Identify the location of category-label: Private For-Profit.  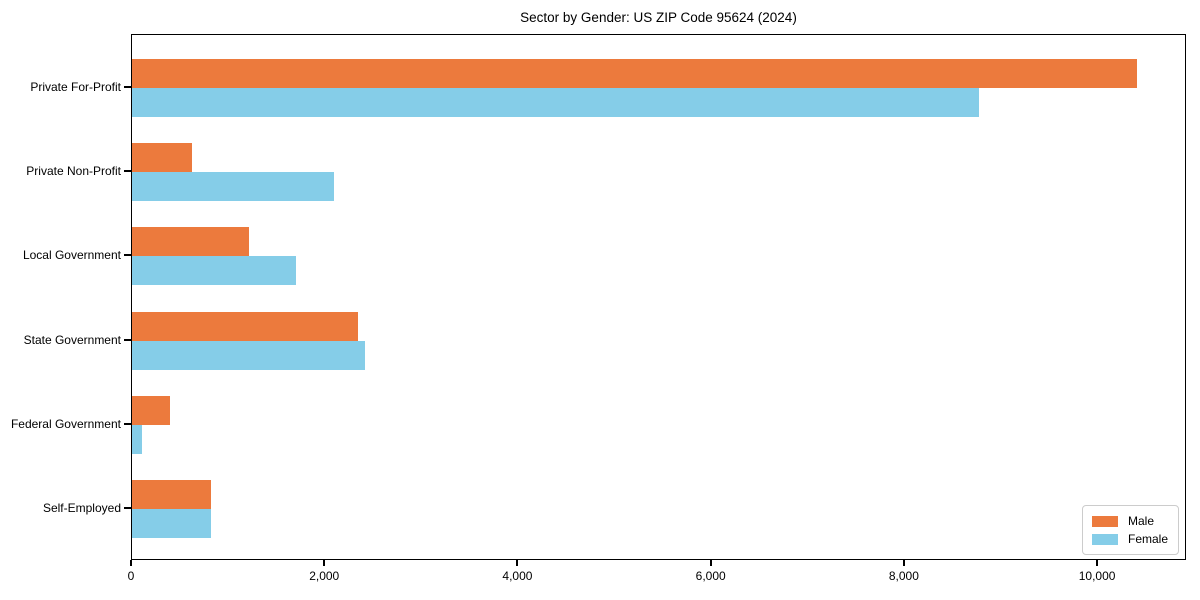
(75, 87).